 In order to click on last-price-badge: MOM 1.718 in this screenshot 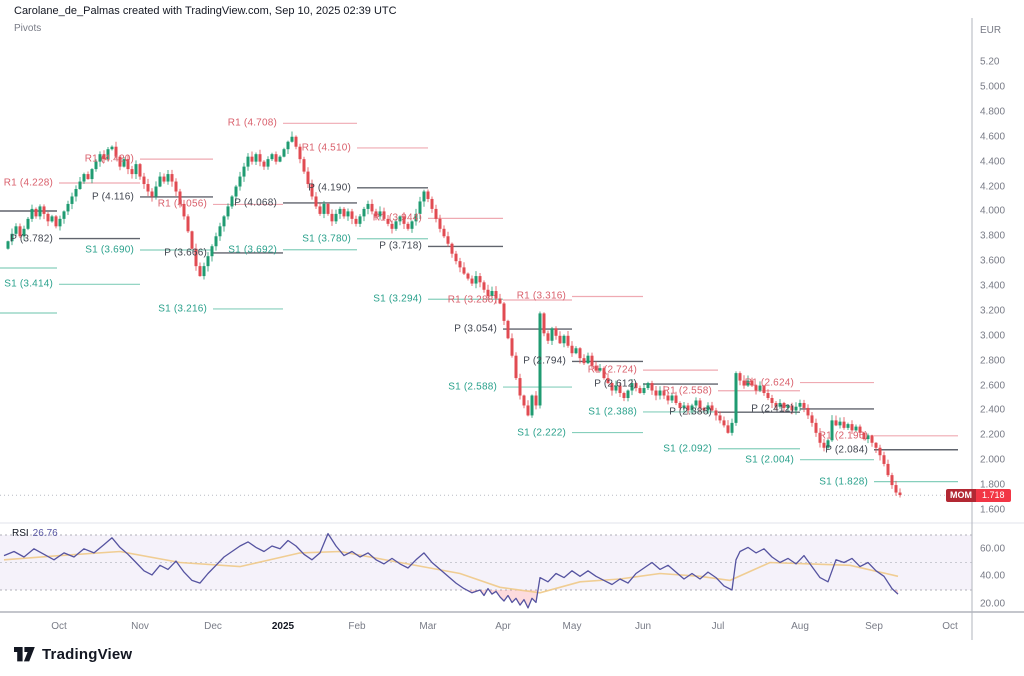, I will do `click(978, 495)`.